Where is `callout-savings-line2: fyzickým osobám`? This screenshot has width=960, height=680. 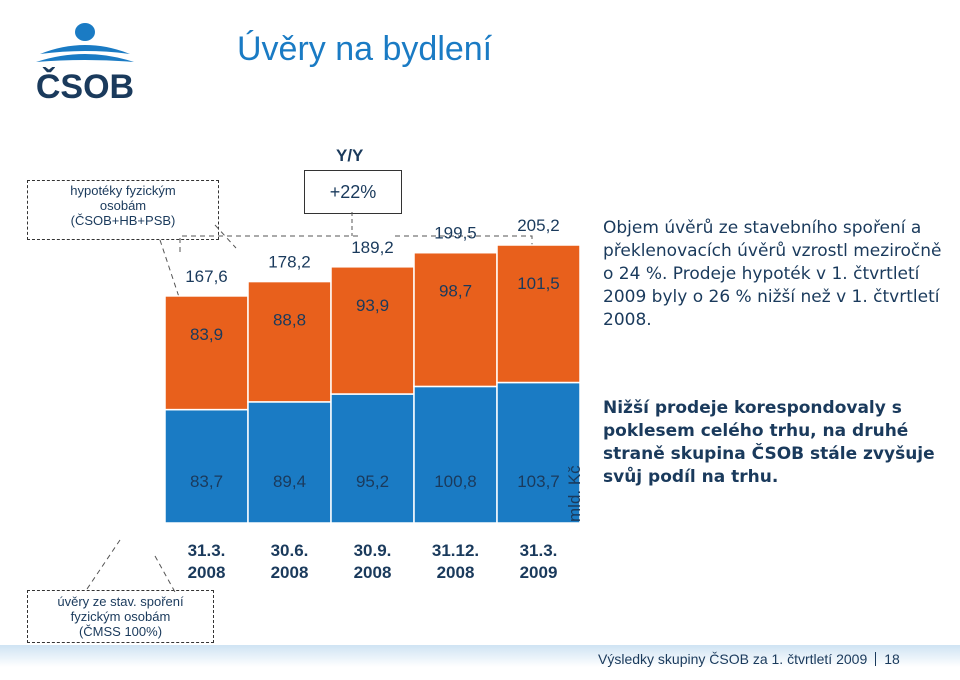 callout-savings-line2: fyzickým osobám is located at coordinates (120, 616).